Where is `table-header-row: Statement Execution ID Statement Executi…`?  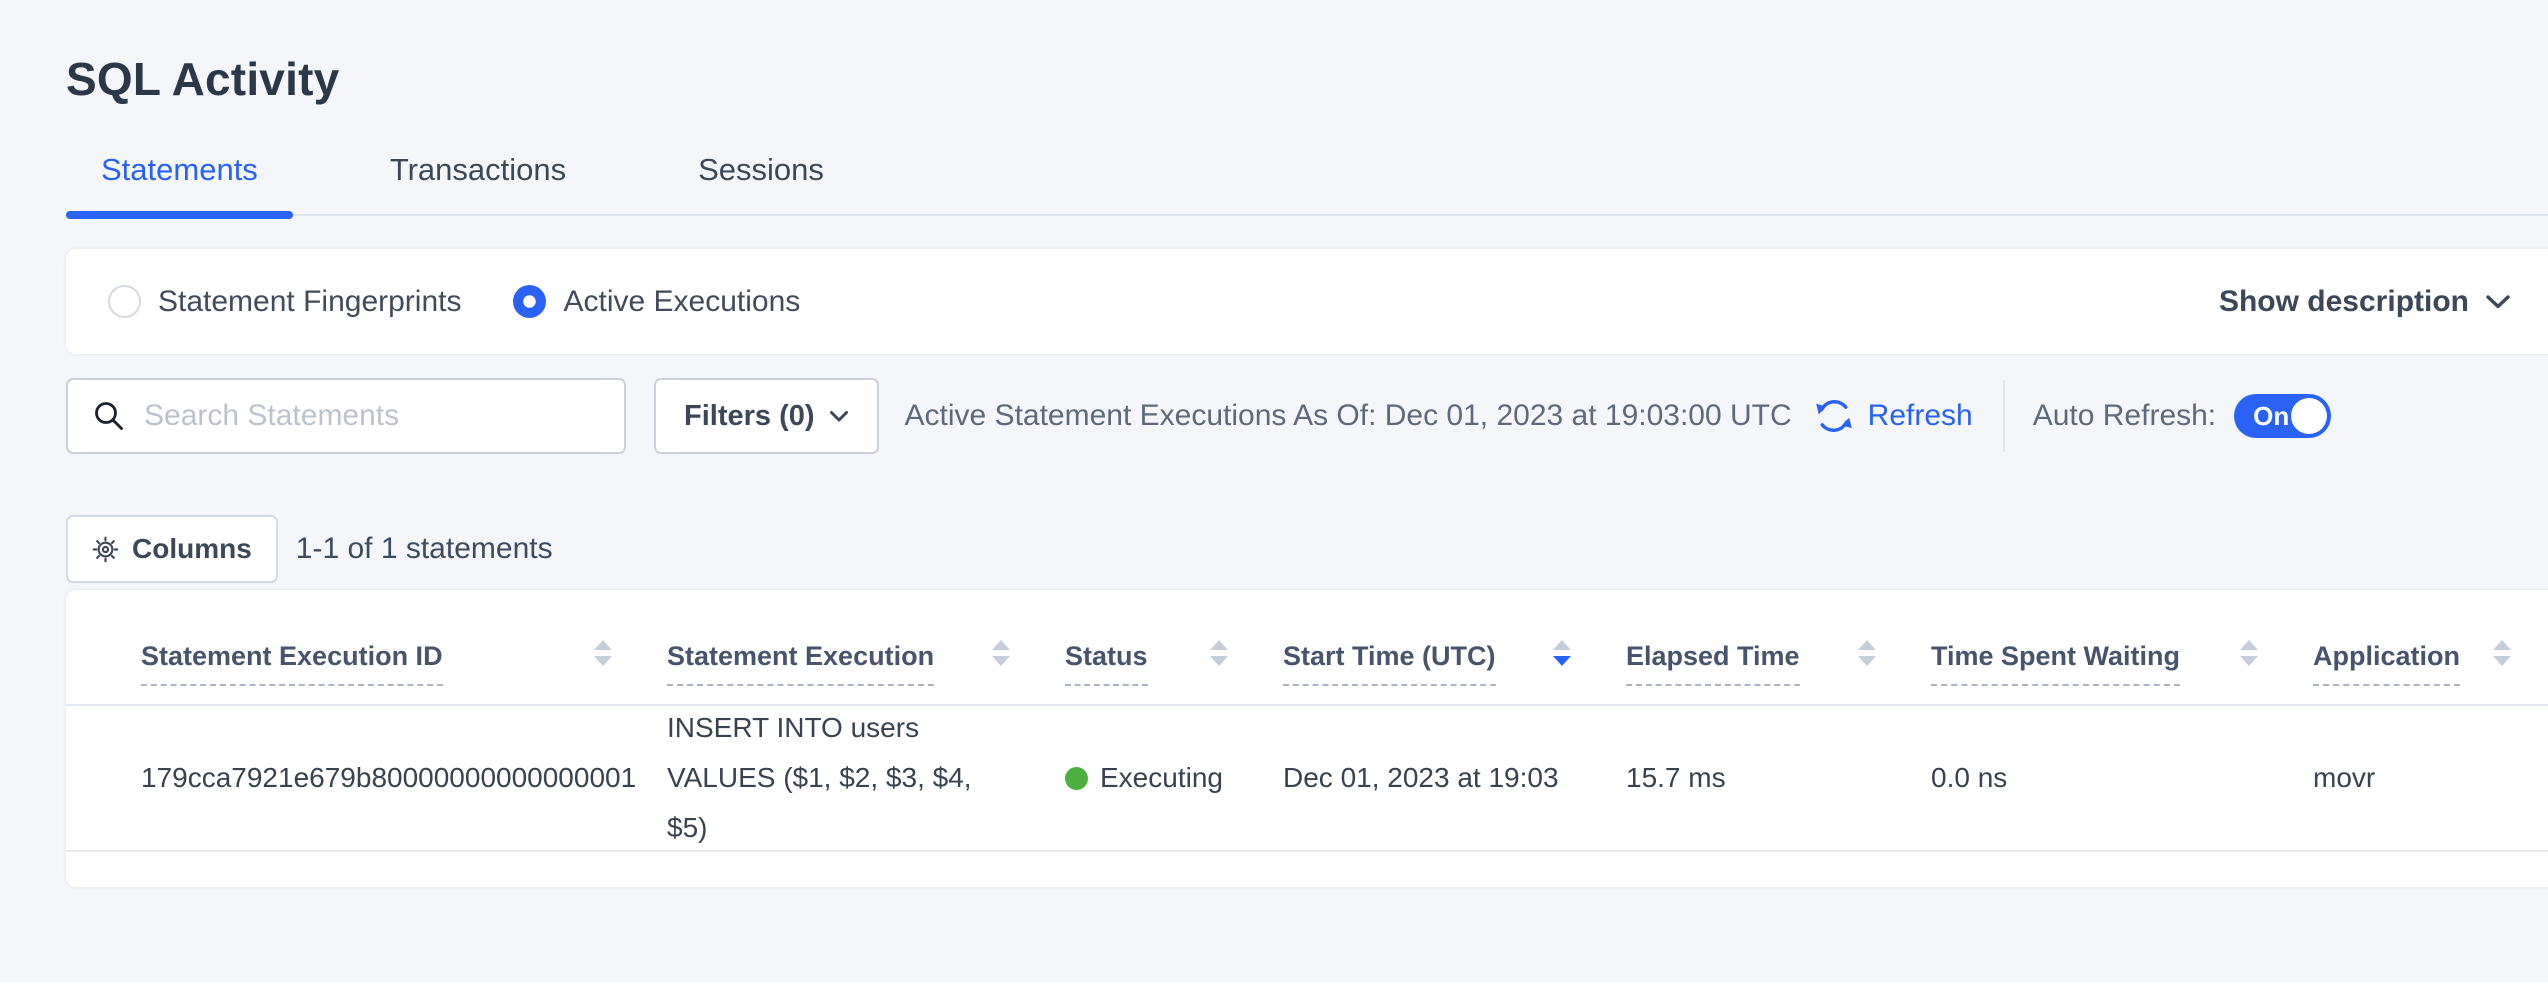 table-header-row: Statement Execution ID Statement Executi… is located at coordinates (1307, 648).